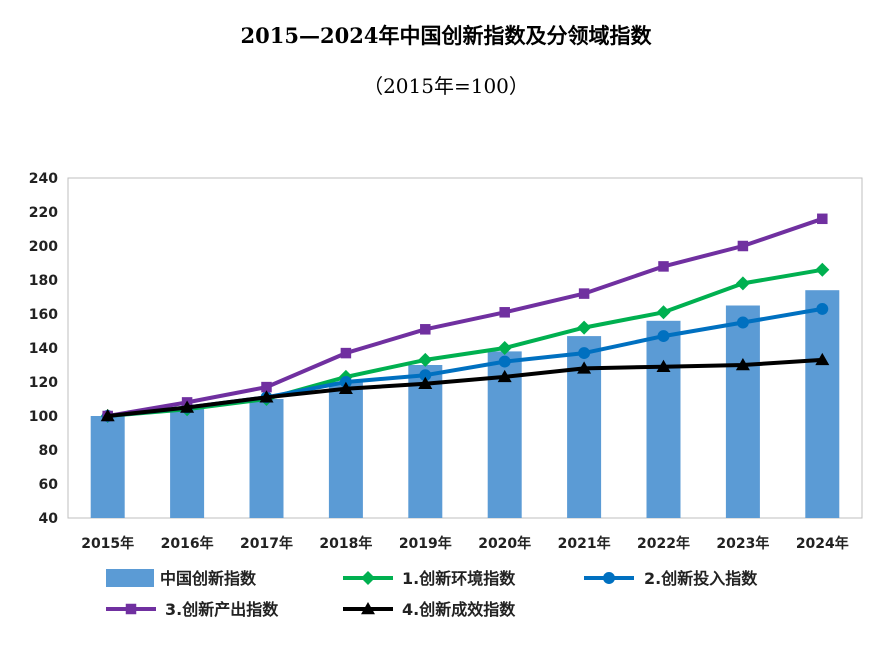 Image resolution: width=892 pixels, height=647 pixels. I want to click on x-tick-label: 2019年, so click(425, 543).